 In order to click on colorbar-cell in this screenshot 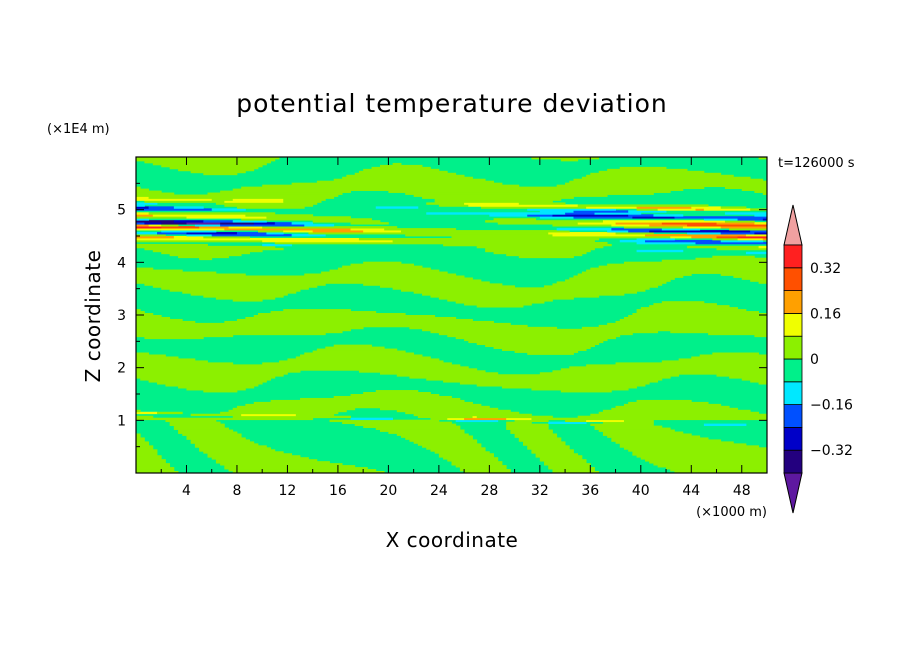, I will do `click(793, 279)`.